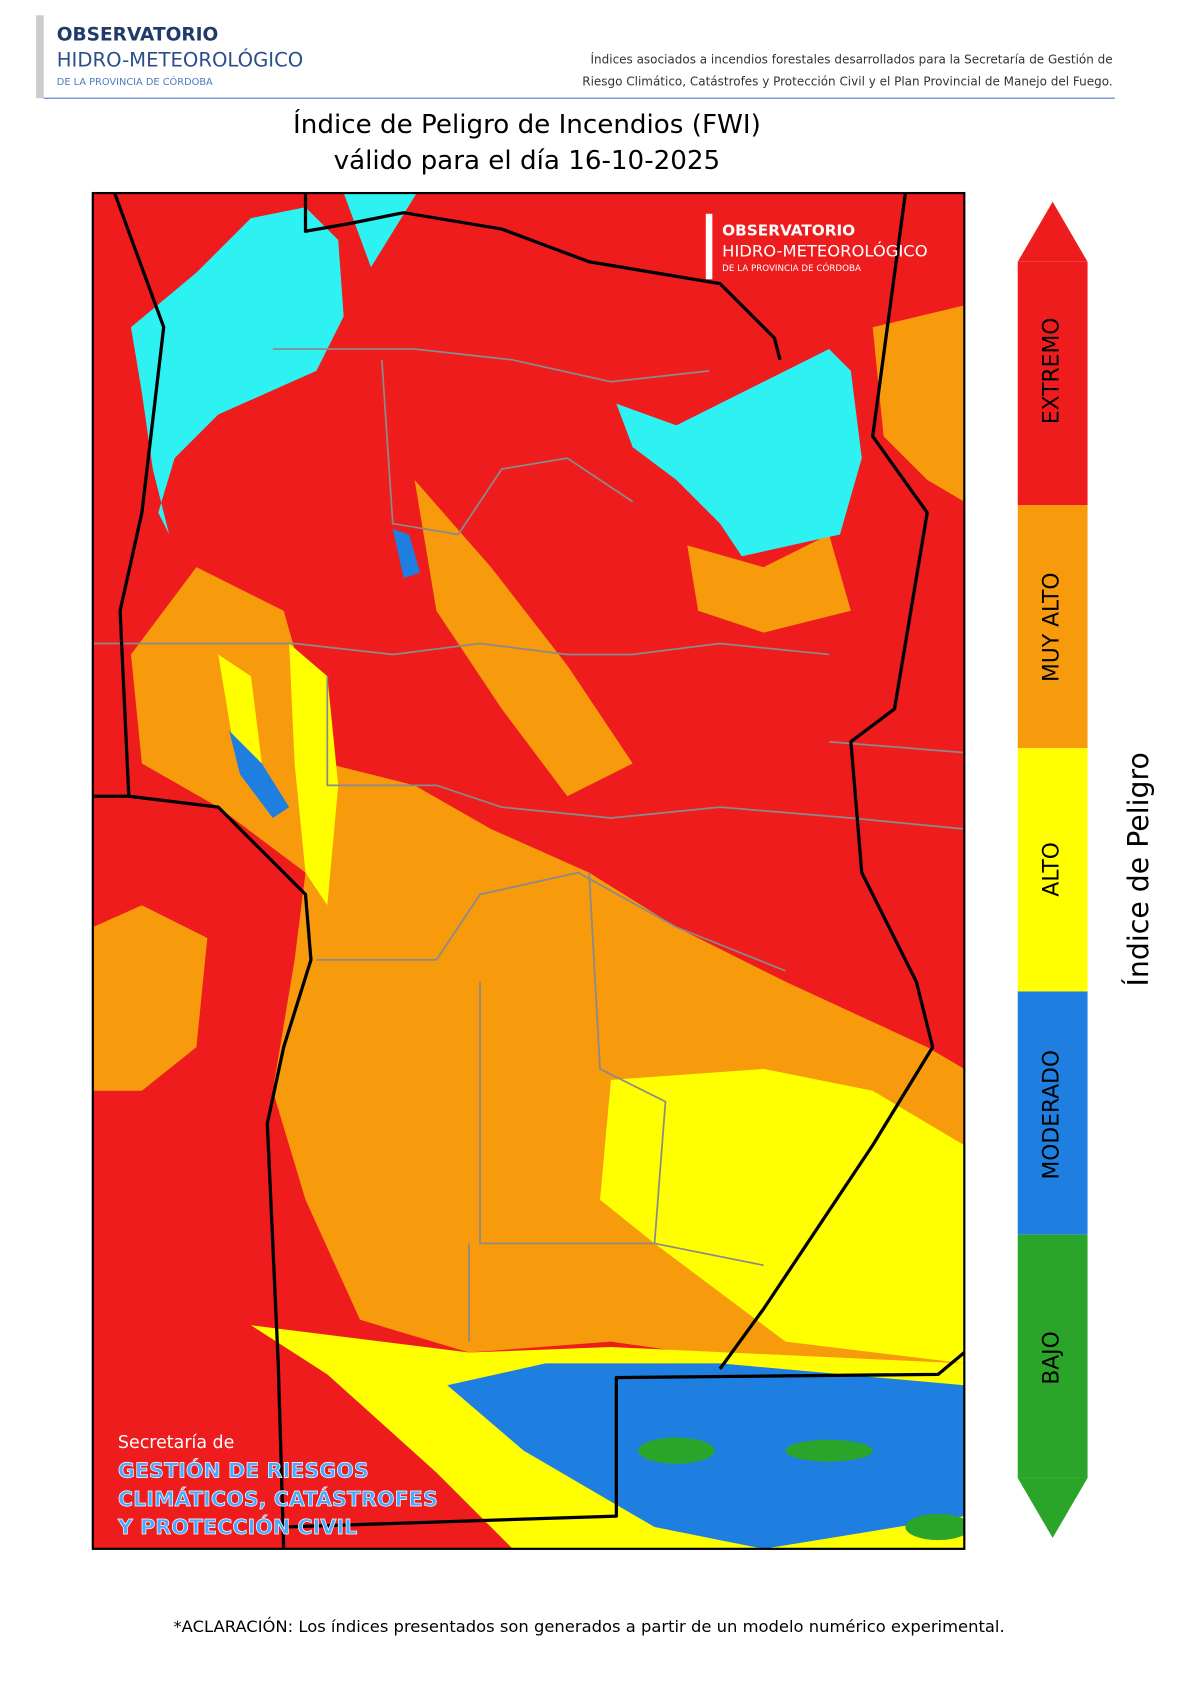 The width and height of the screenshot is (1200, 1707). I want to click on logo-line3: DE LA PROVINCIA DE CÓRDOBA, so click(135, 81).